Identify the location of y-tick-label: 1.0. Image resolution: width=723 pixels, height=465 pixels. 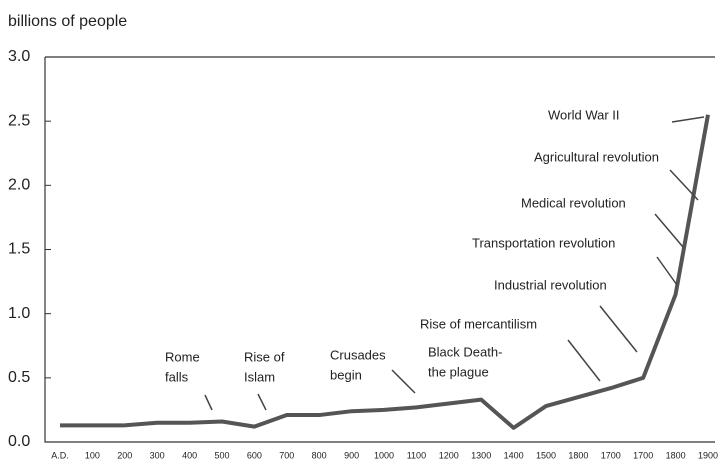
(19, 313).